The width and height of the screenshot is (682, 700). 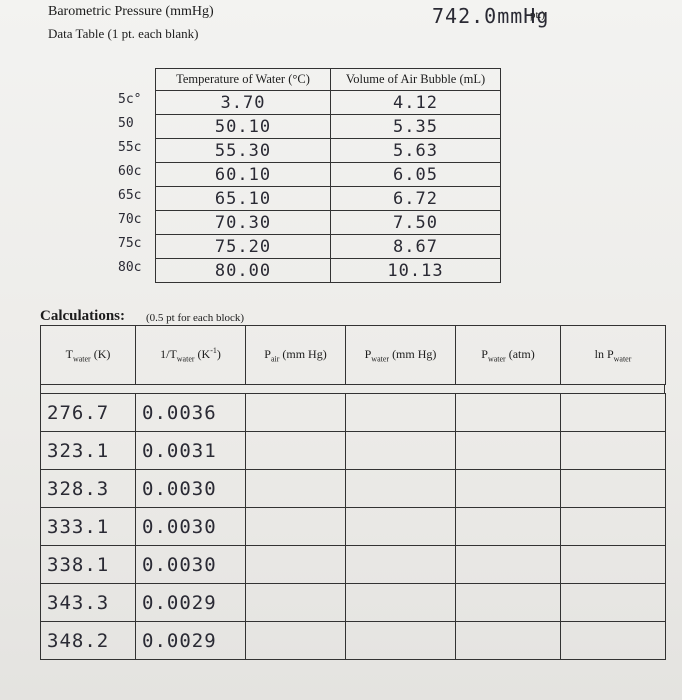 What do you see at coordinates (415, 174) in the screenshot?
I see `table-cell: 6.05` at bounding box center [415, 174].